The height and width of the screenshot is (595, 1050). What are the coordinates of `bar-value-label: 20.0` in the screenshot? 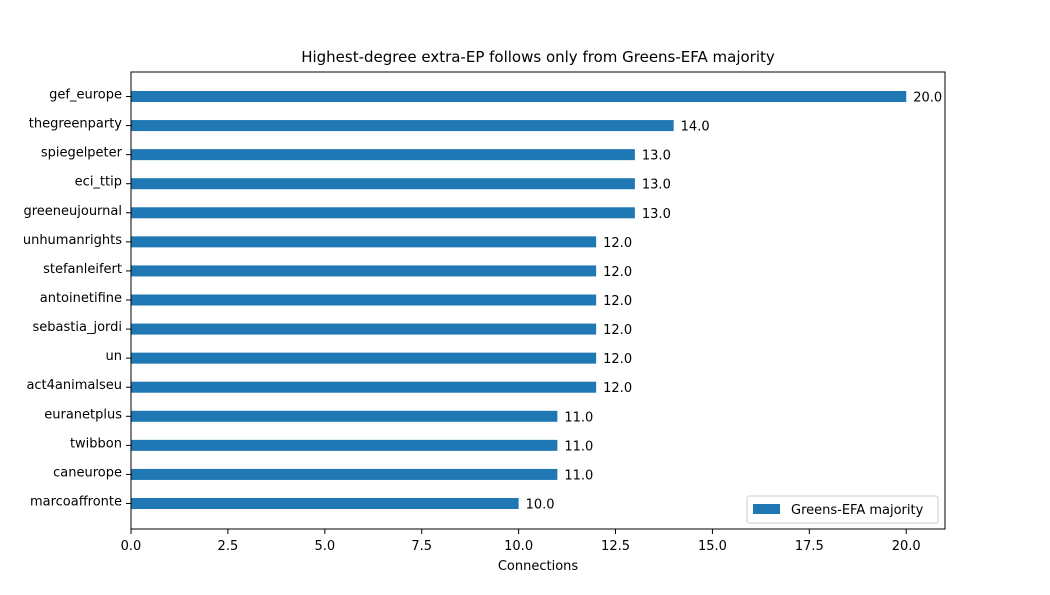 It's located at (927, 98).